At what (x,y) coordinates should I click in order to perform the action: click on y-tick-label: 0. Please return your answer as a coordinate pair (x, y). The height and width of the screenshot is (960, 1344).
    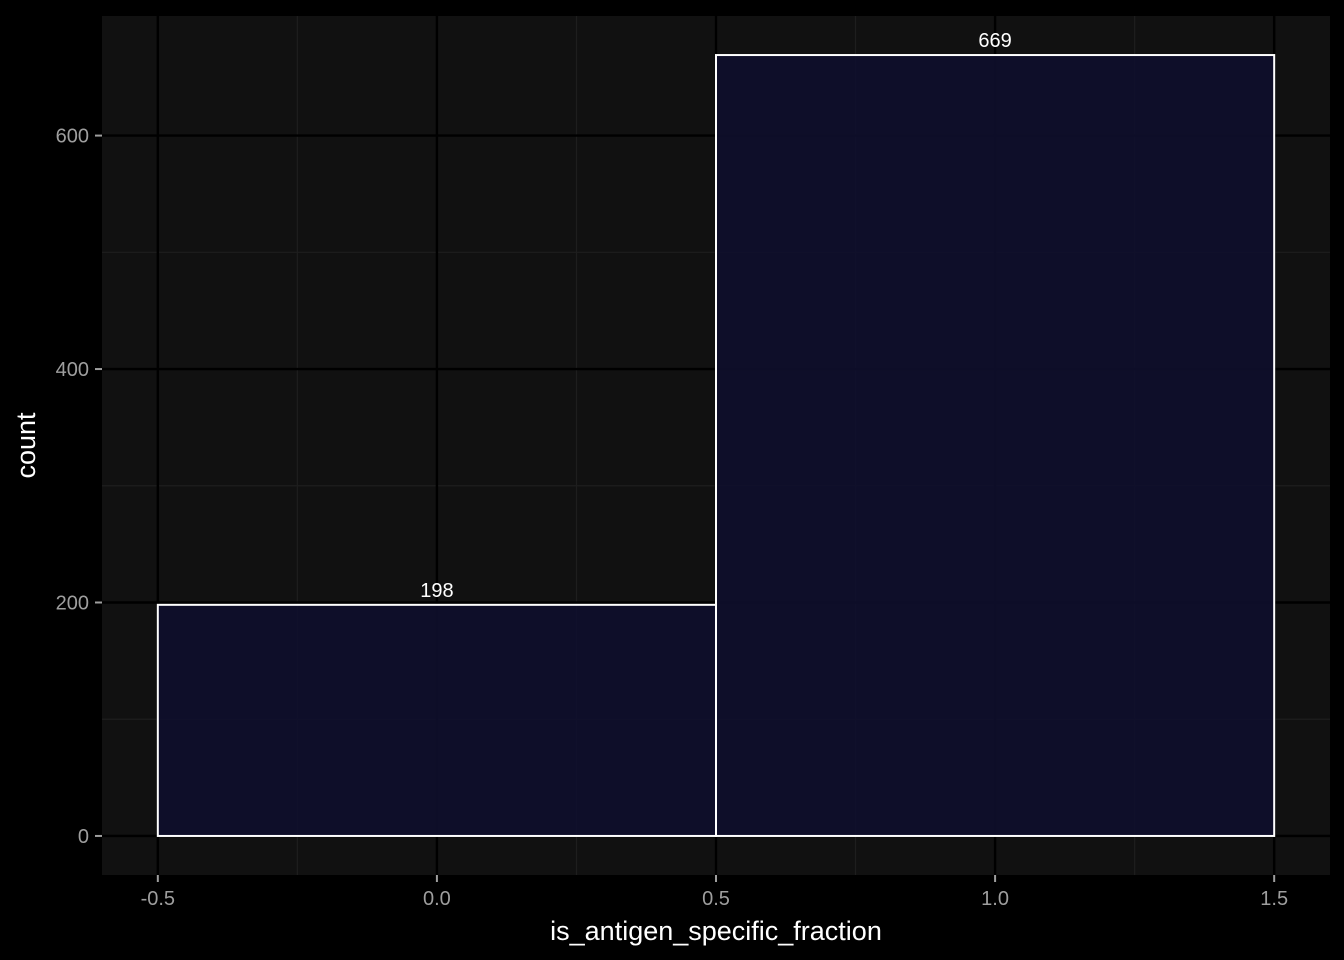
    Looking at the image, I should click on (83, 837).